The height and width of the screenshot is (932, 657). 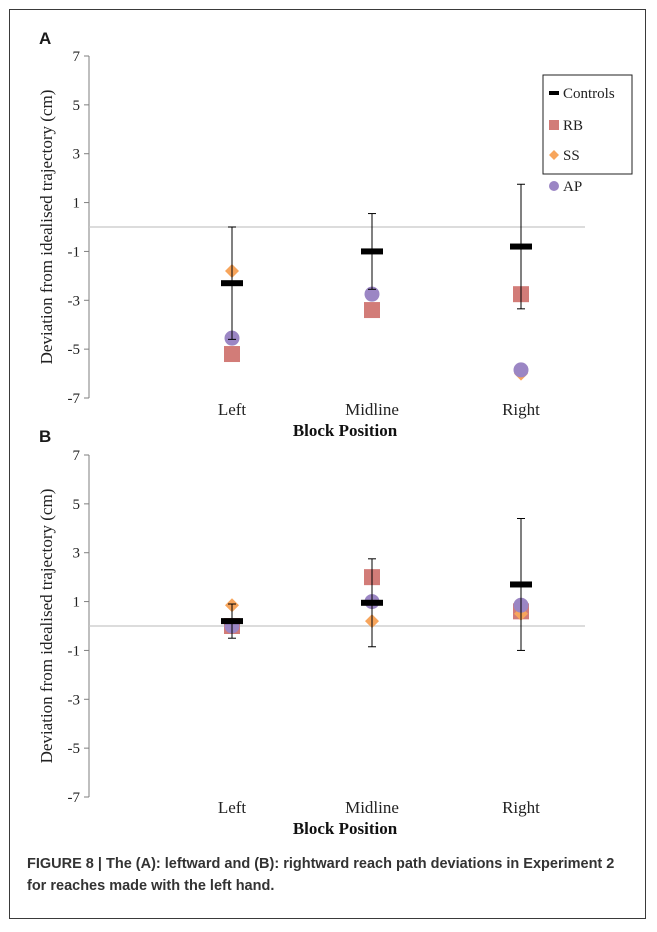 I want to click on panel-letter: B, so click(x=45, y=436).